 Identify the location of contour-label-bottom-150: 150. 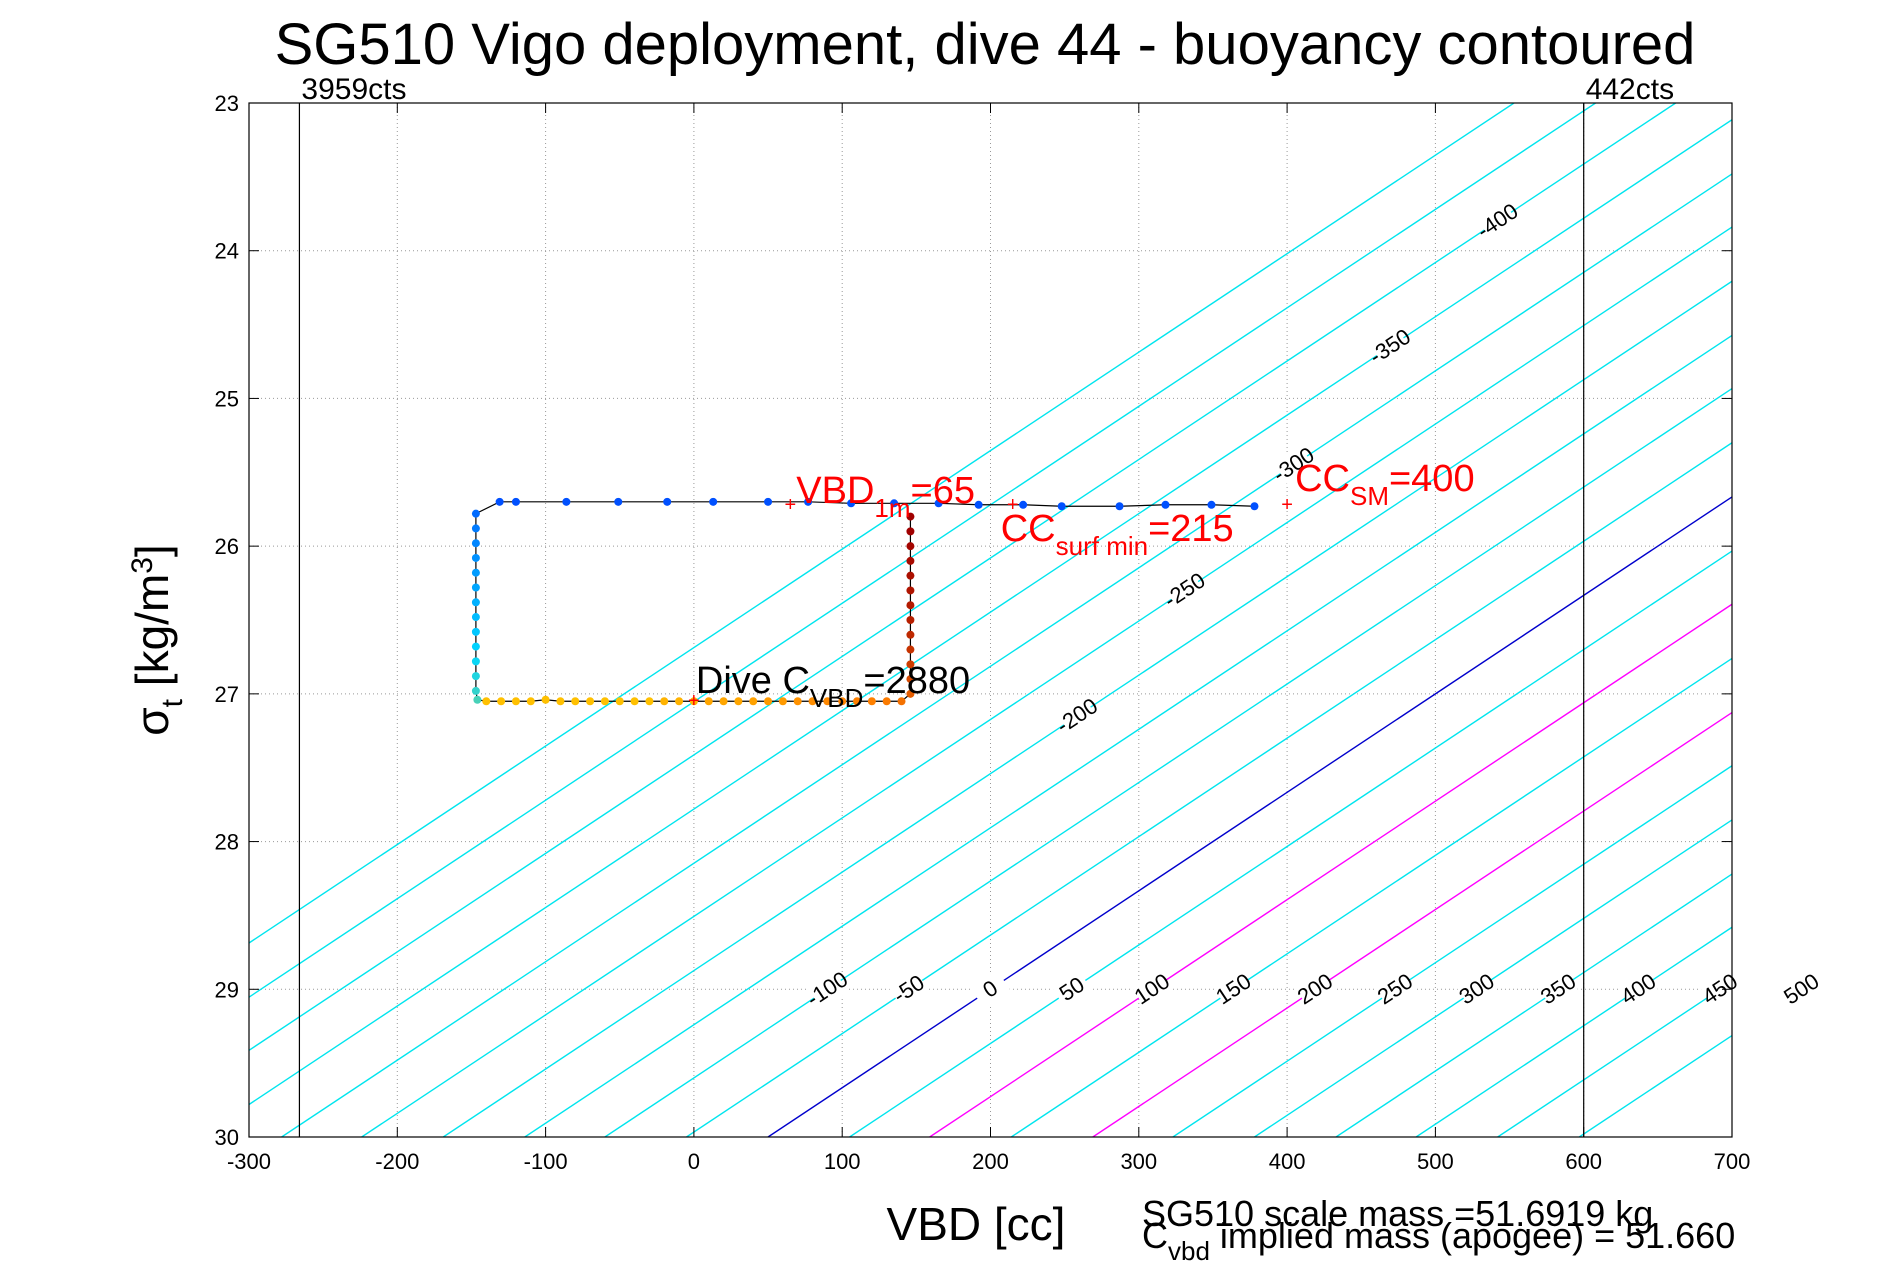
(1233, 988).